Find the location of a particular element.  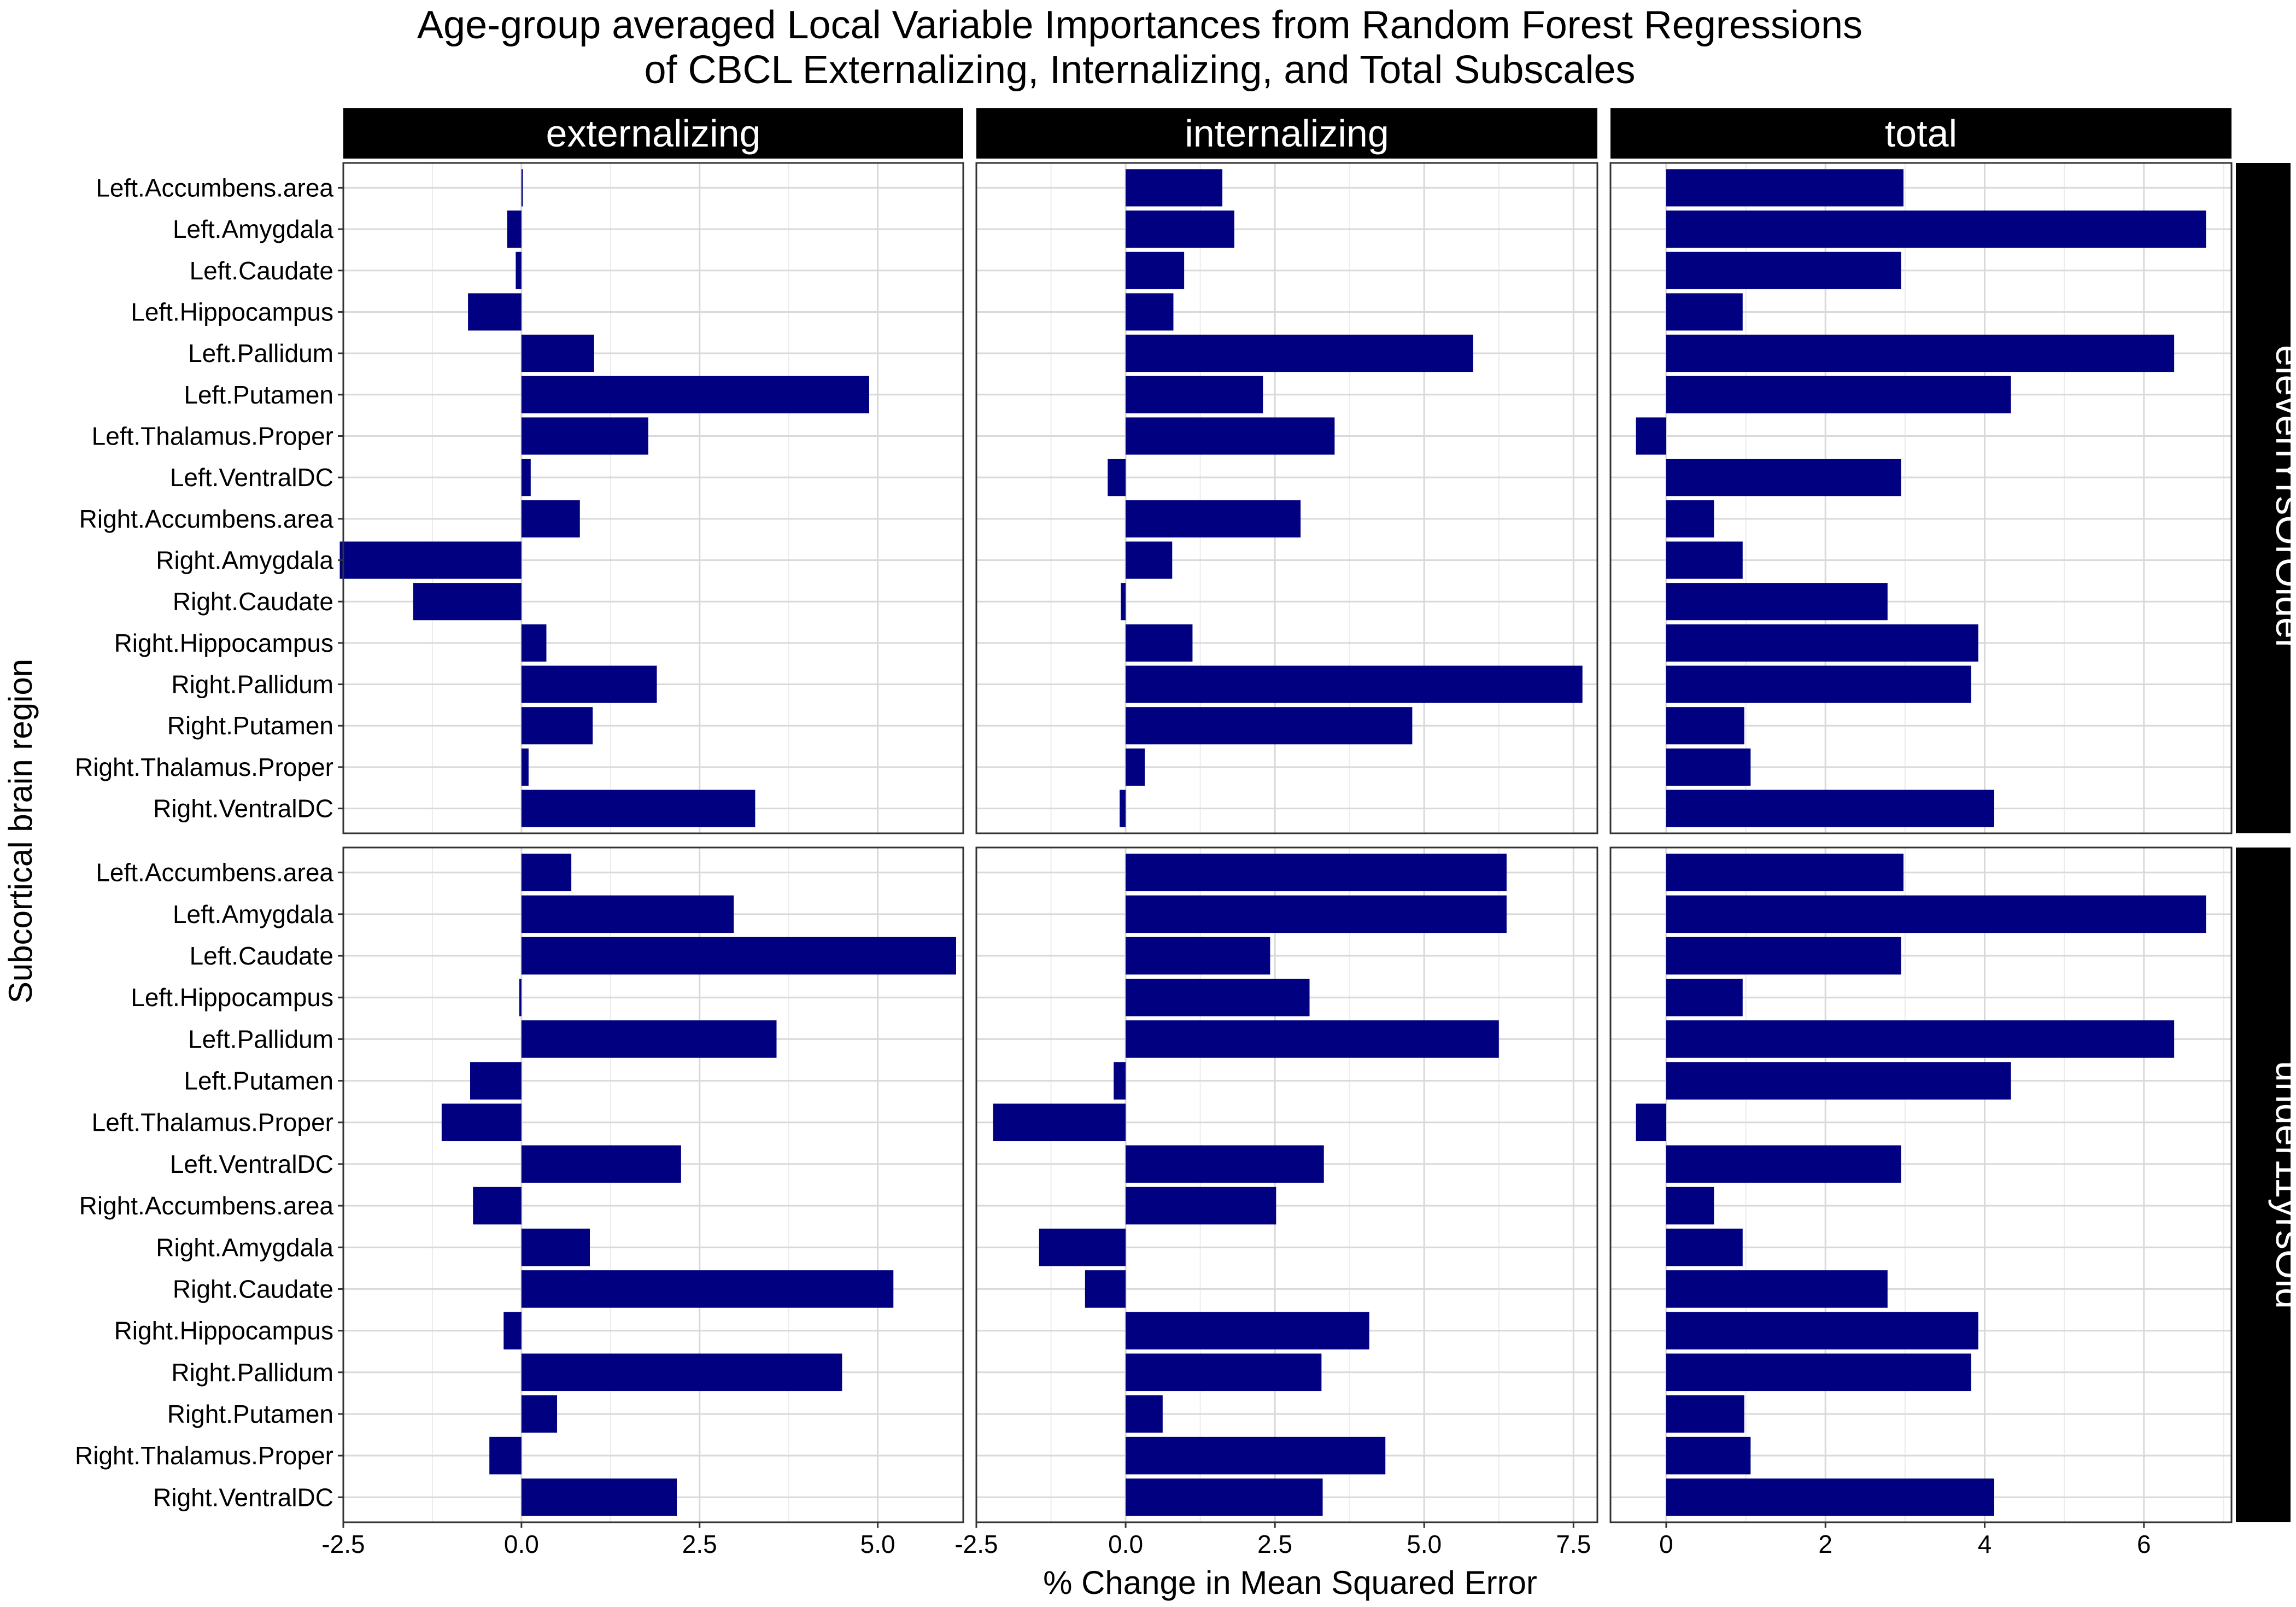

y-tick-label: Left.Putamen is located at coordinates (258, 395).